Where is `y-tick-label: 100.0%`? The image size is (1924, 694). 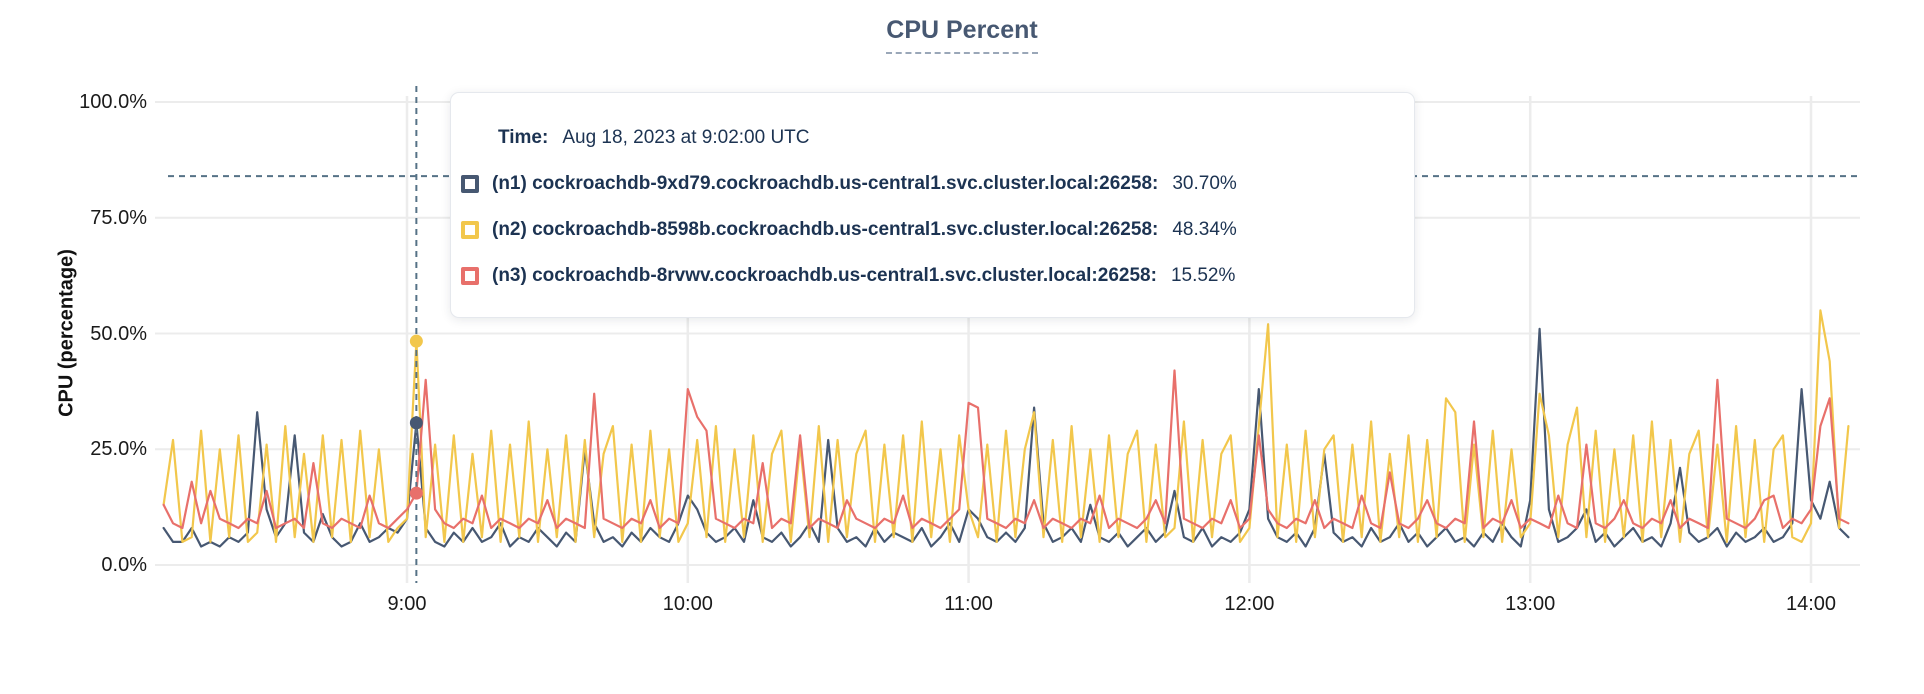 y-tick-label: 100.0% is located at coordinates (113, 102).